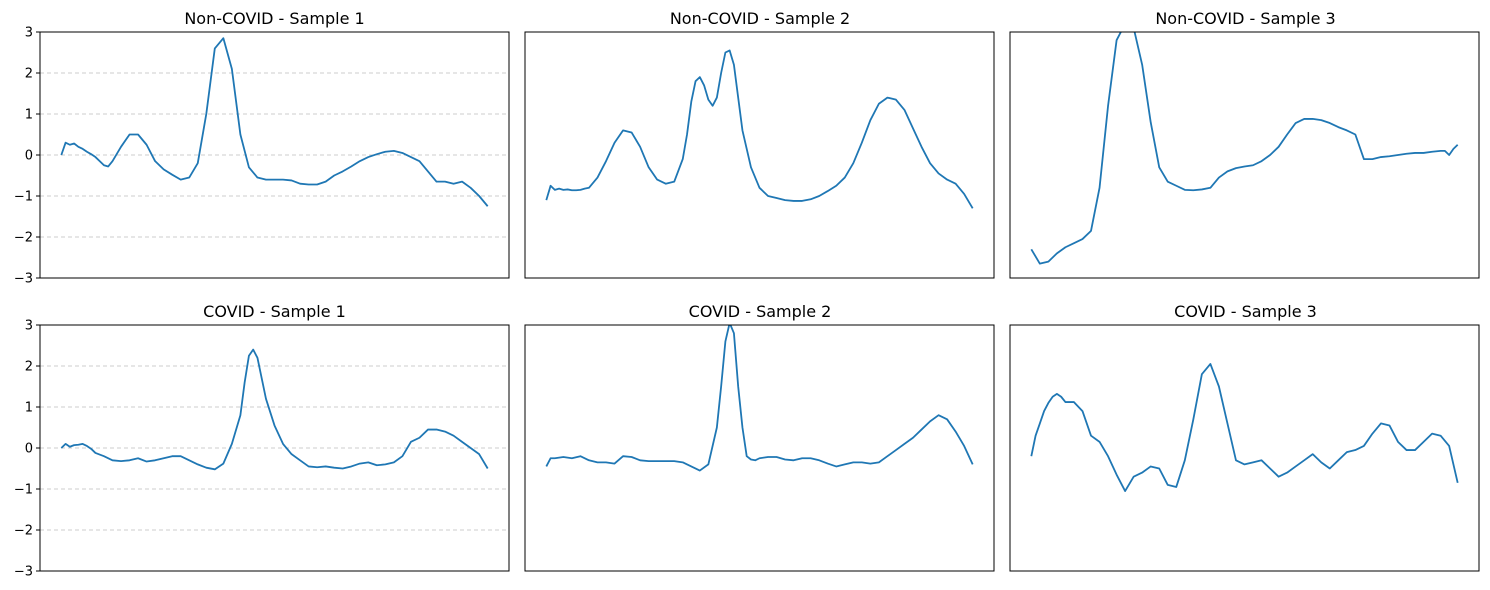 Image resolution: width=1490 pixels, height=590 pixels. Describe the element at coordinates (274, 311) in the screenshot. I see `chart-title: COVID - Sample 1` at that location.